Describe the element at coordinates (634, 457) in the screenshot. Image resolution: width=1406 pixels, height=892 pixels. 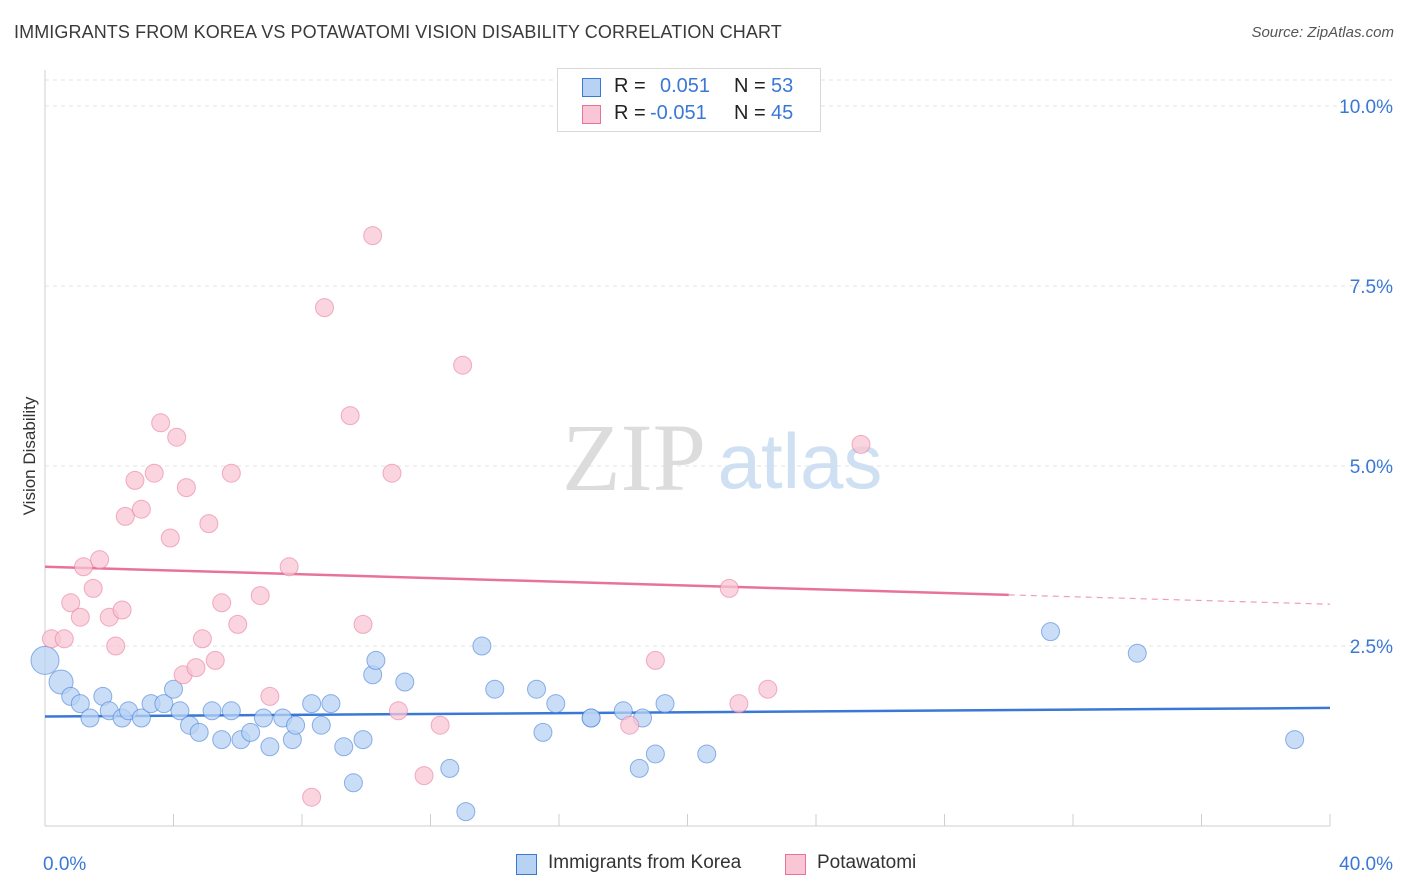
I see `watermark-zip: ZIP` at that location.